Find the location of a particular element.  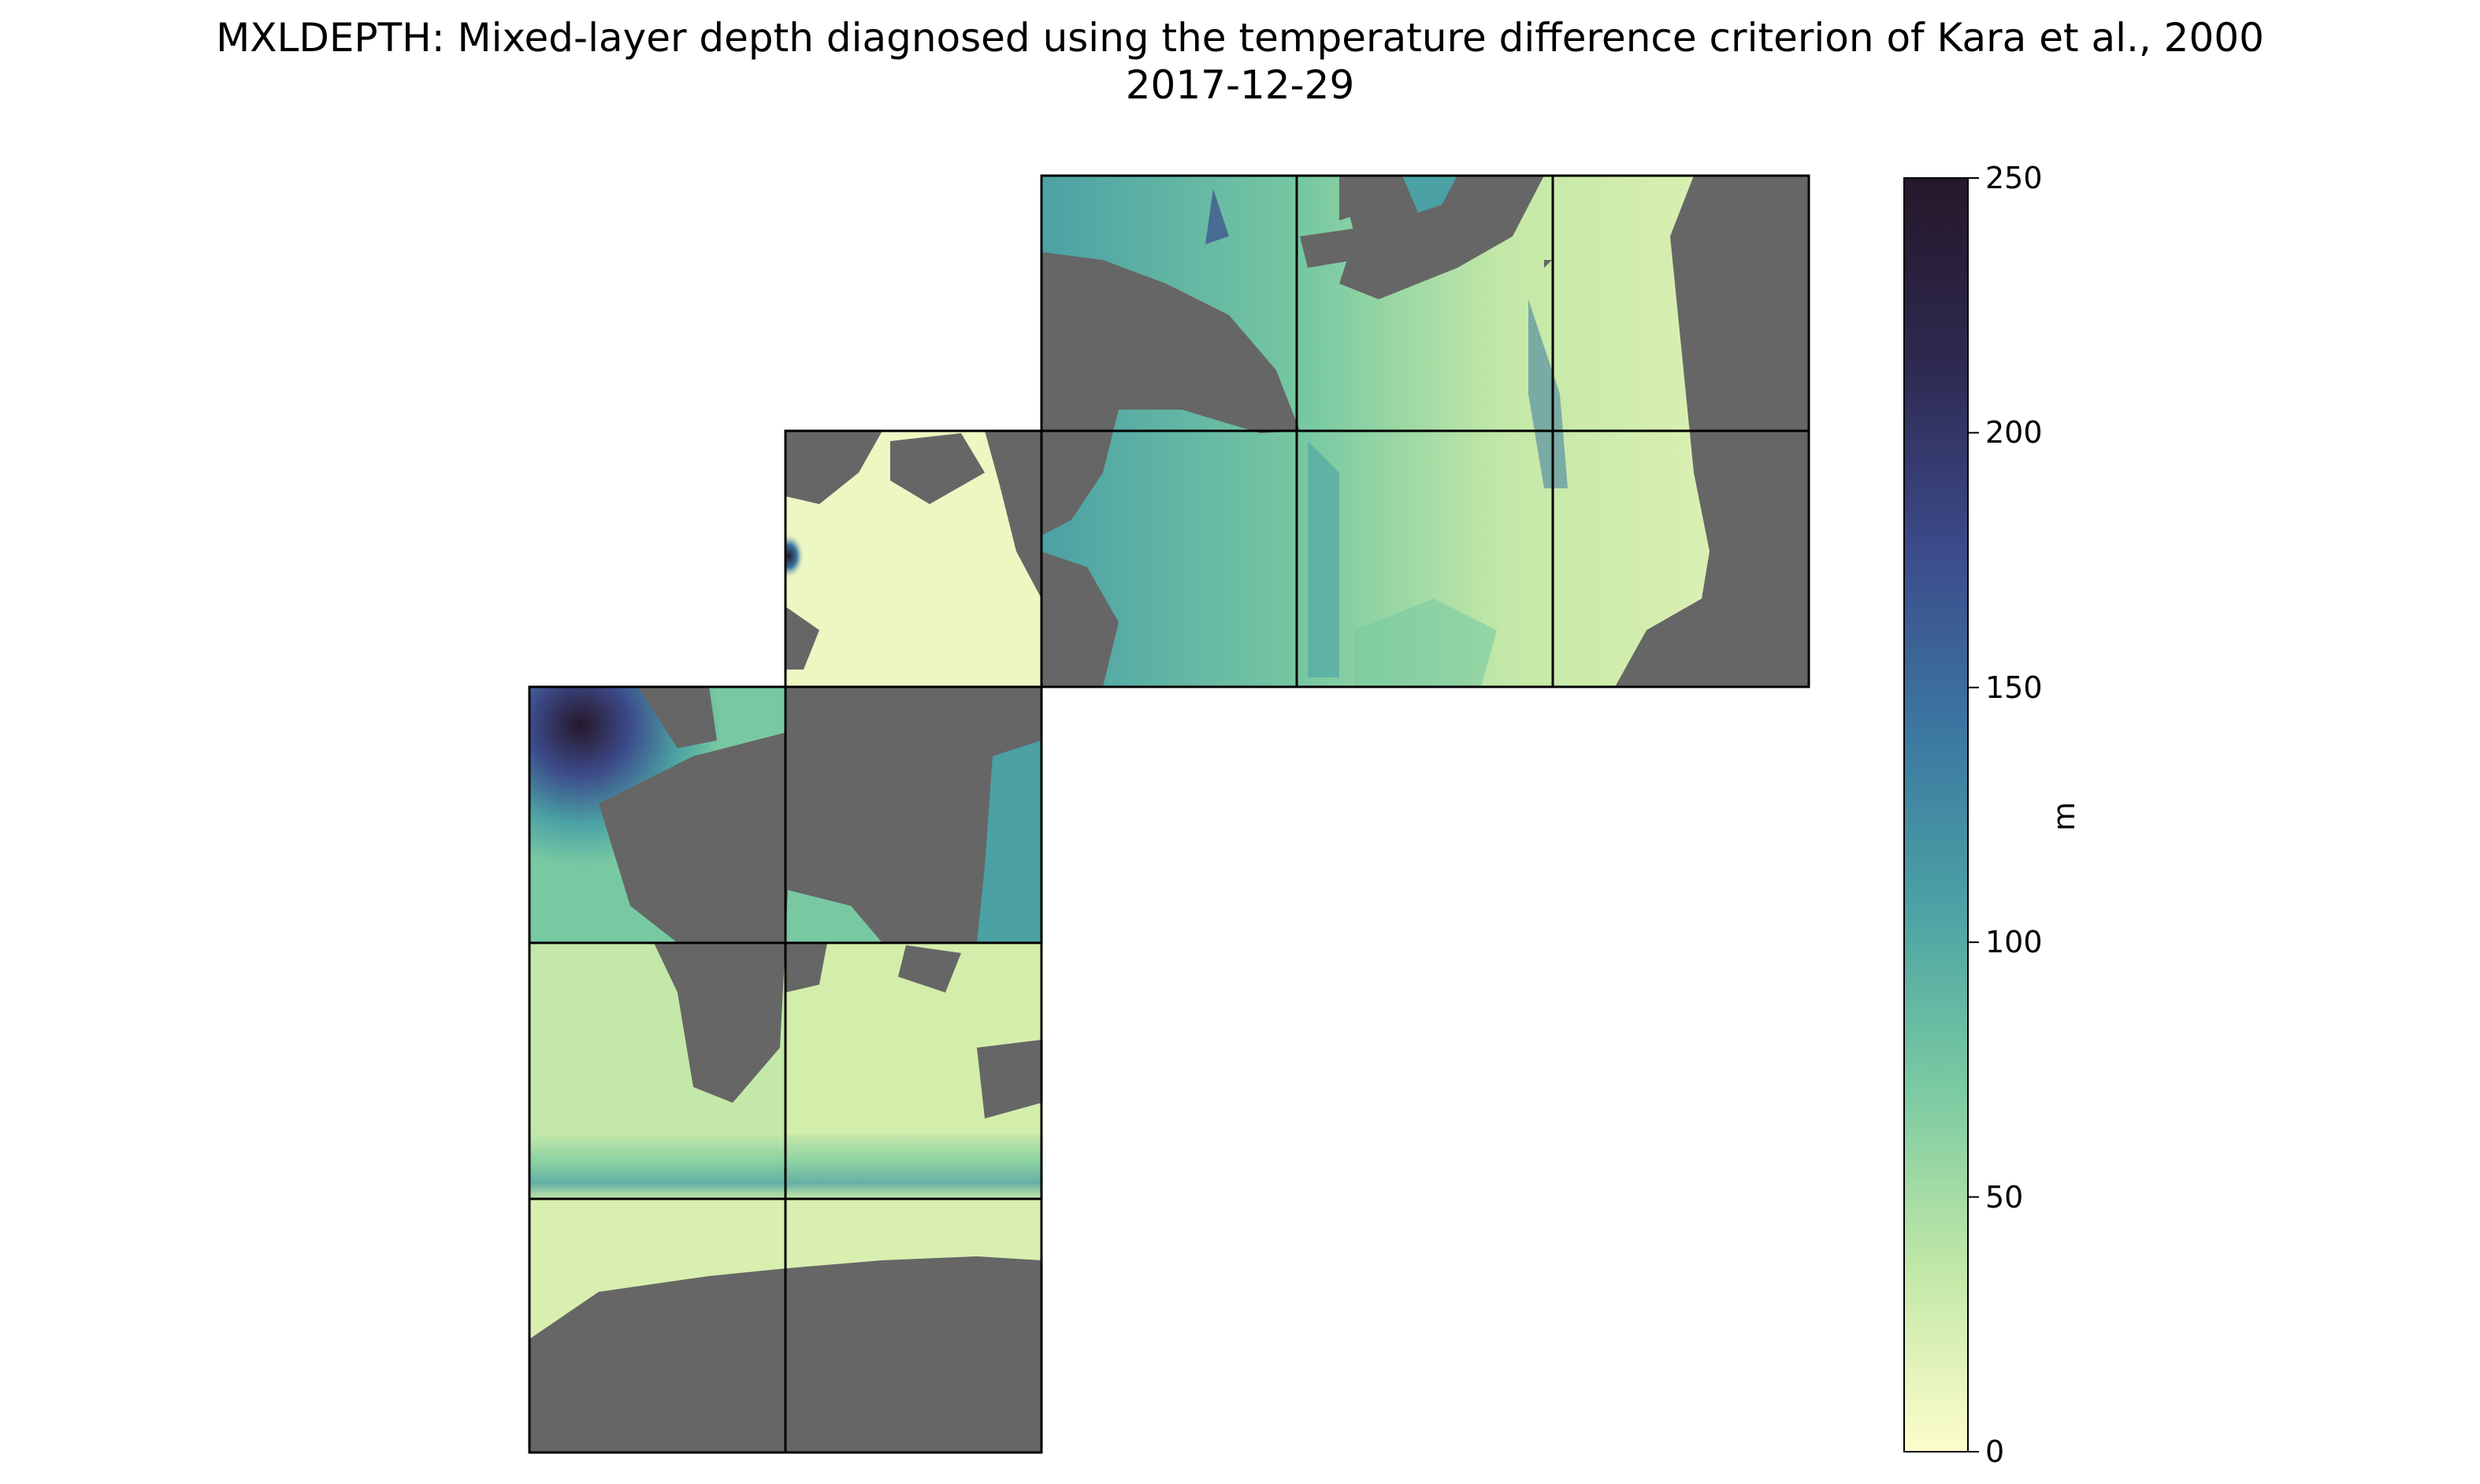

facet-block-arctic is located at coordinates (913, 559).